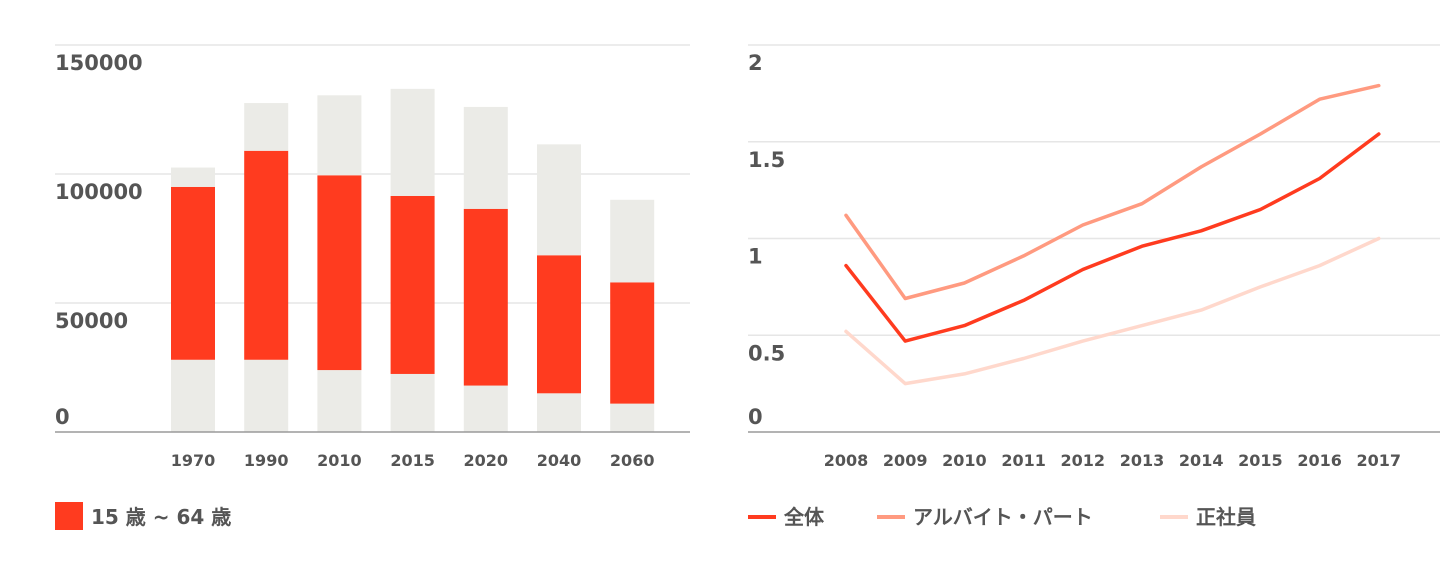 The height and width of the screenshot is (561, 1440). Describe the element at coordinates (1319, 460) in the screenshot. I see `x-tick-label: 2016` at that location.